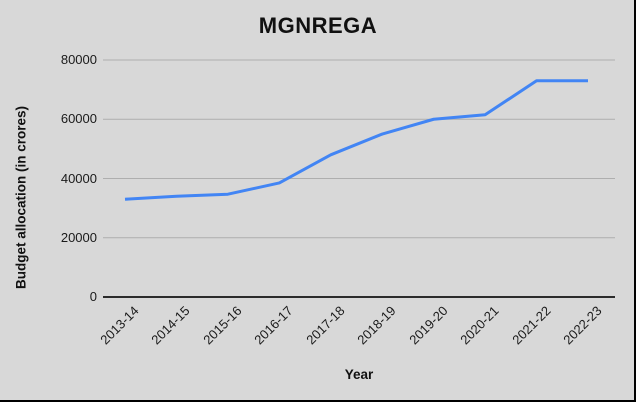 Image resolution: width=636 pixels, height=402 pixels. I want to click on y-tick-label: 60000, so click(78, 119).